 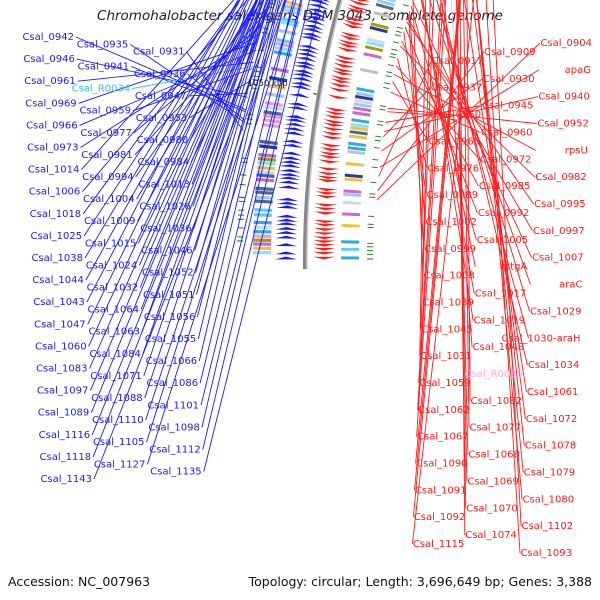 What do you see at coordinates (315, 94) in the screenshot?
I see `scale-tick-mark` at bounding box center [315, 94].